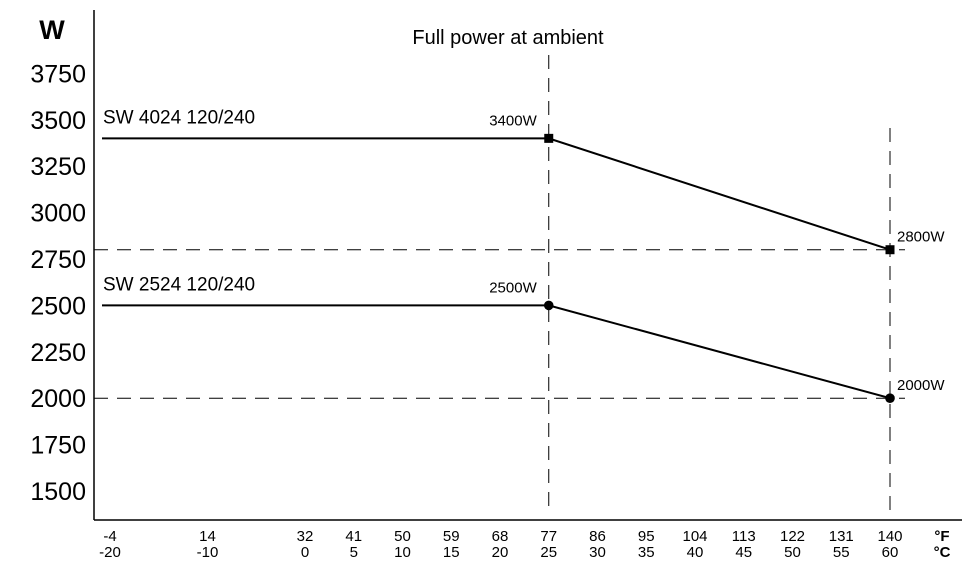 This screenshot has height=564, width=967. What do you see at coordinates (941, 536) in the screenshot?
I see `x-unit-f: °F` at bounding box center [941, 536].